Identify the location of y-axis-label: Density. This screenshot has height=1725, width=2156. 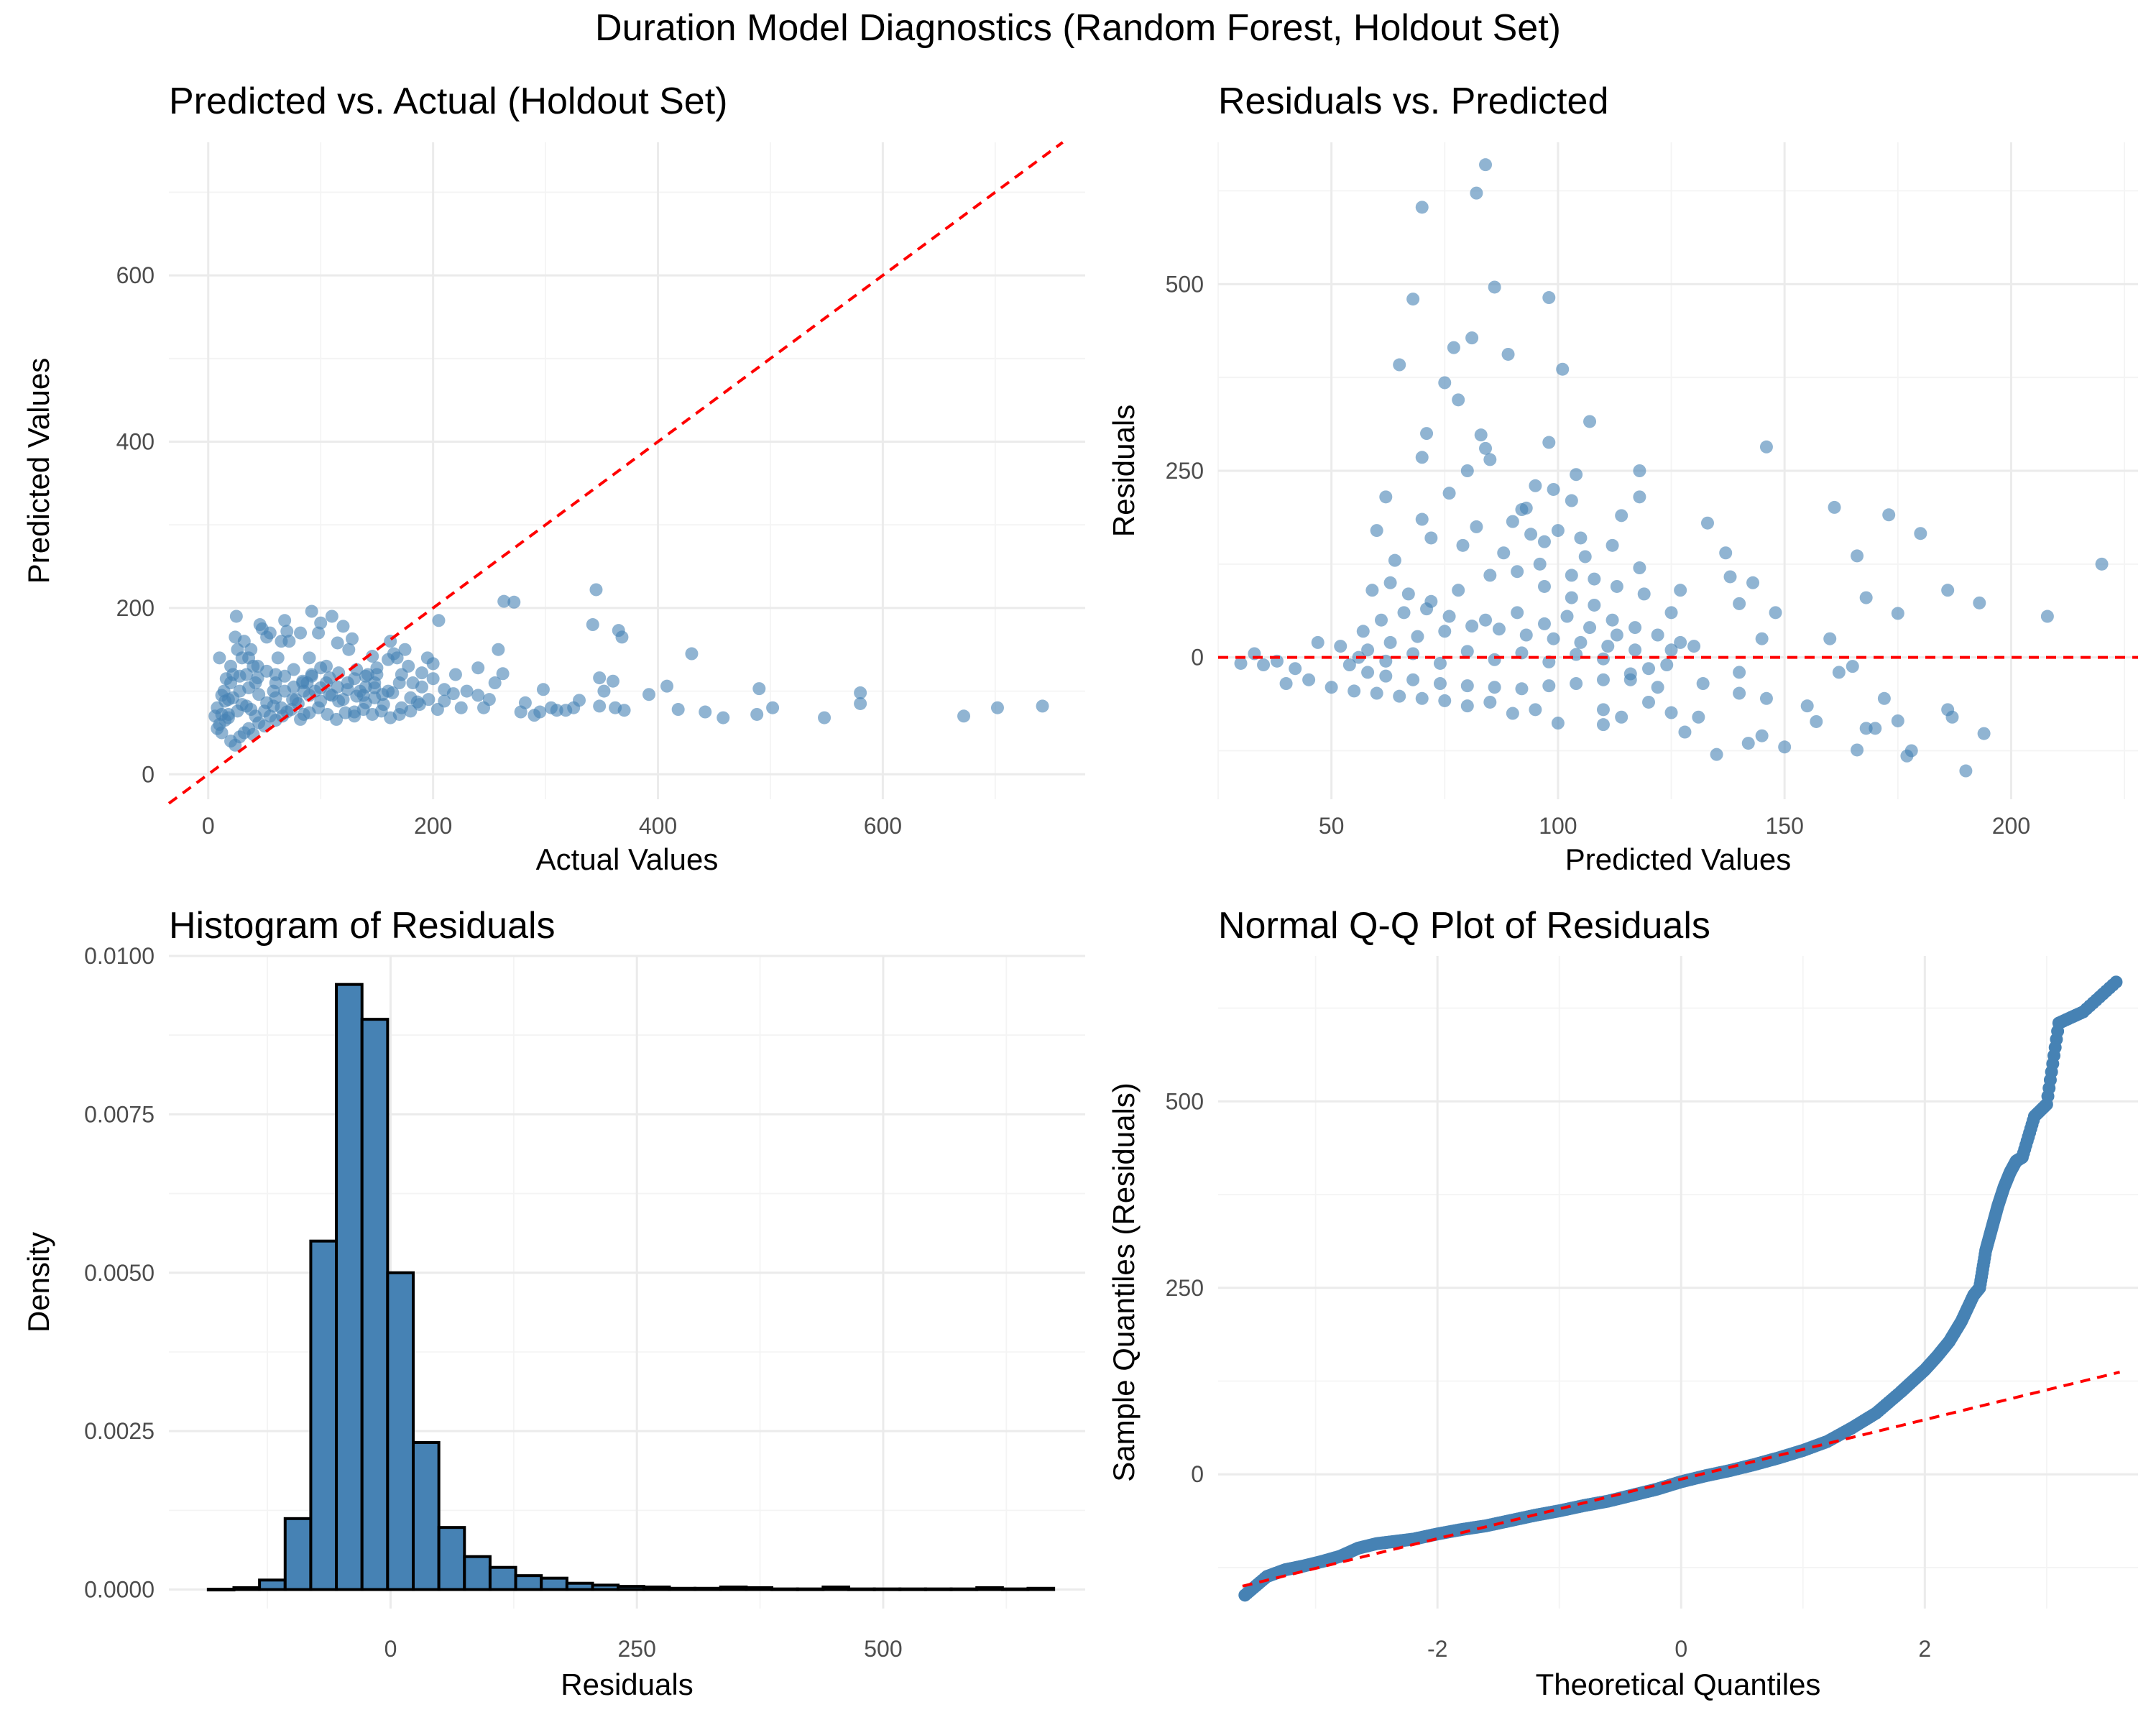
(39, 1282).